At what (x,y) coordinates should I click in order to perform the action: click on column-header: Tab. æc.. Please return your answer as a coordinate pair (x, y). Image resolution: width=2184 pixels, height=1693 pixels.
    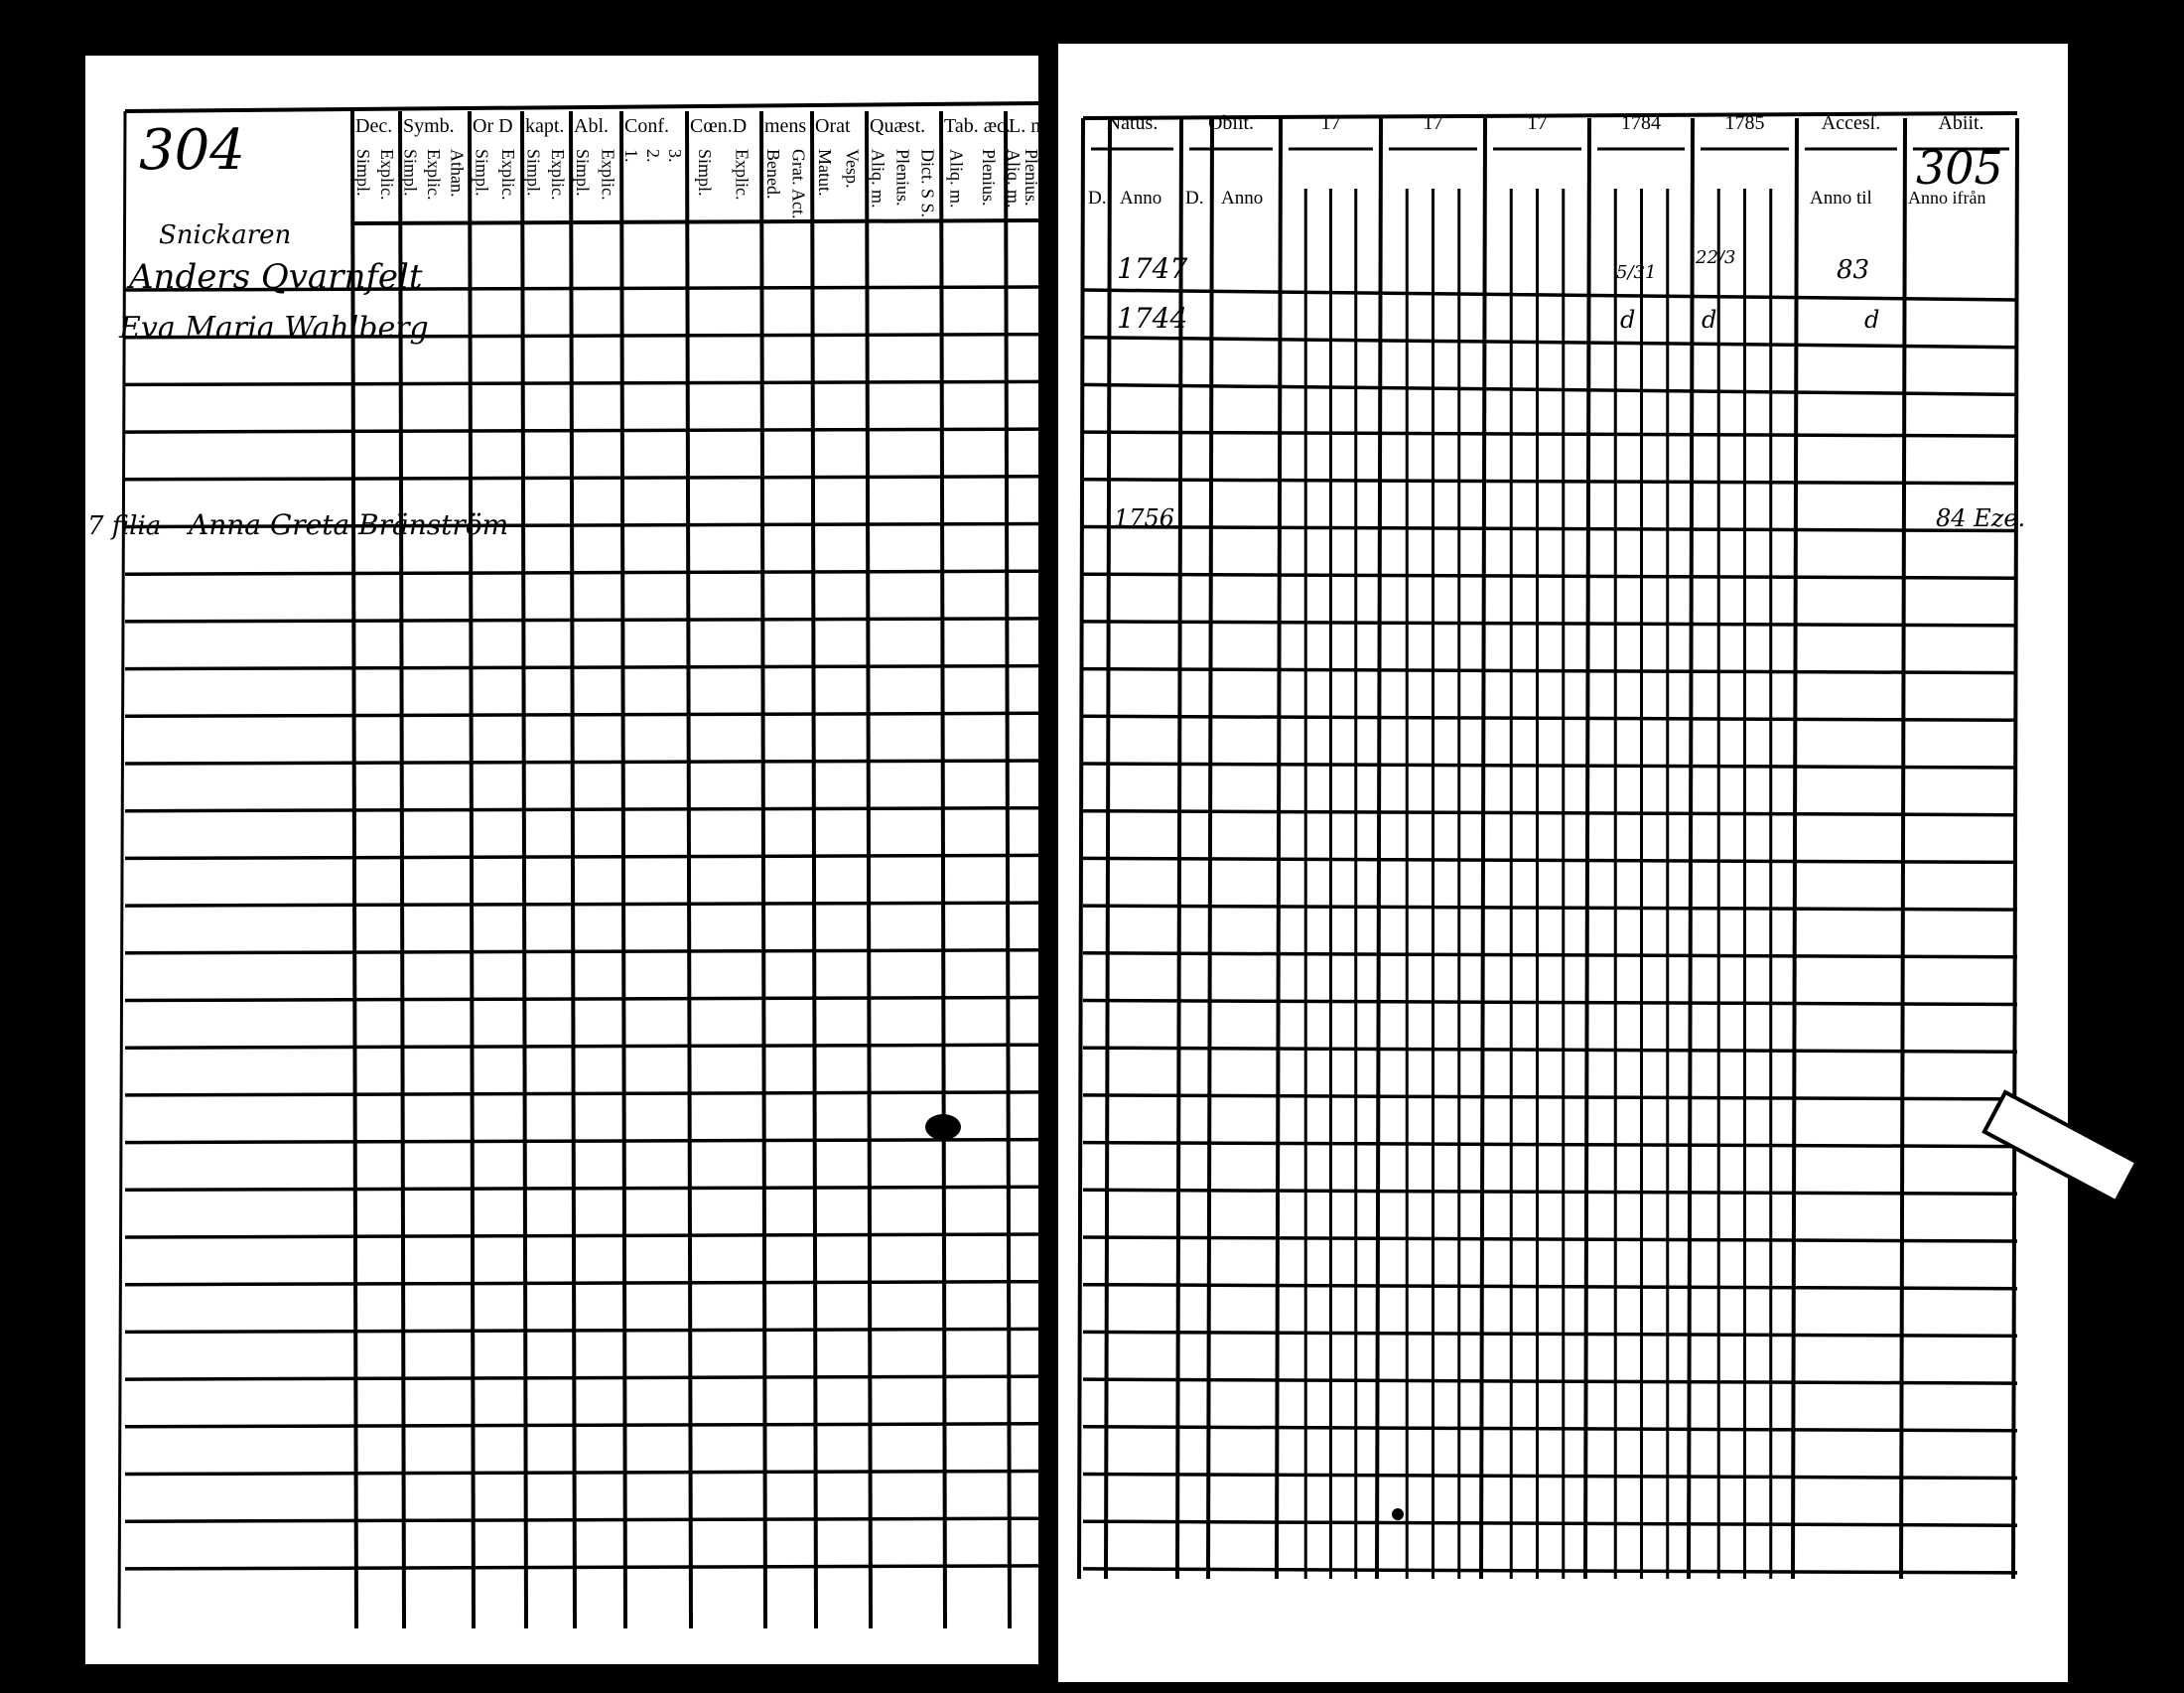
    Looking at the image, I should click on (977, 126).